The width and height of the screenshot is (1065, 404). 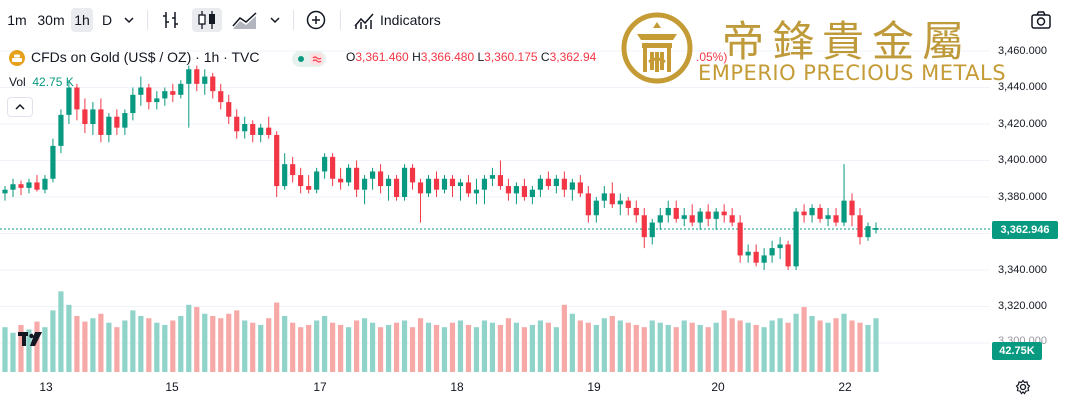 I want to click on price-axis-label: 3,340.000, so click(x=1022, y=270).